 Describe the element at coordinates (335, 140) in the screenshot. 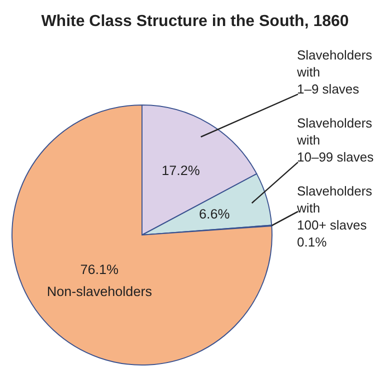

I see `slice-label: Slaveholders with 10–99 slaves` at that location.